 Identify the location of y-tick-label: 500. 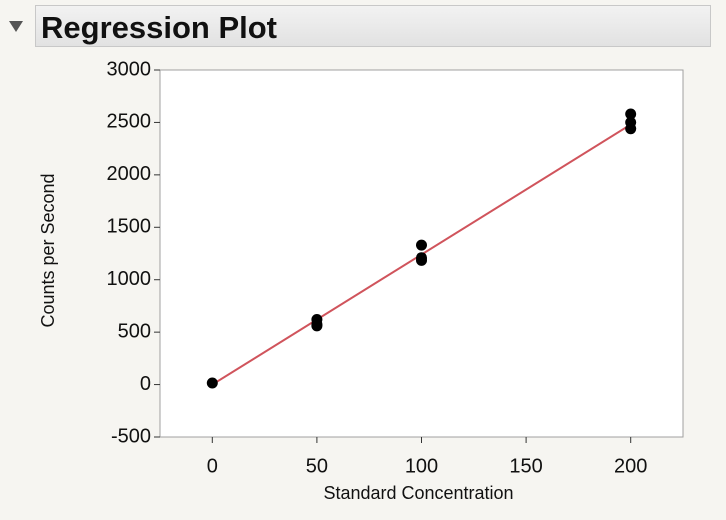
(134, 331).